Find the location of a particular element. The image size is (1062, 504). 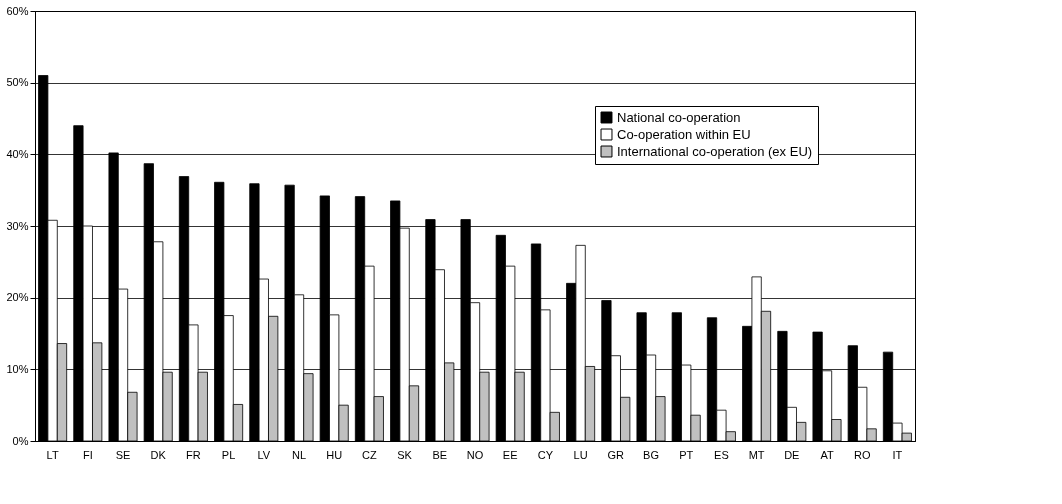

y-tick-label: 10% is located at coordinates (17, 368).